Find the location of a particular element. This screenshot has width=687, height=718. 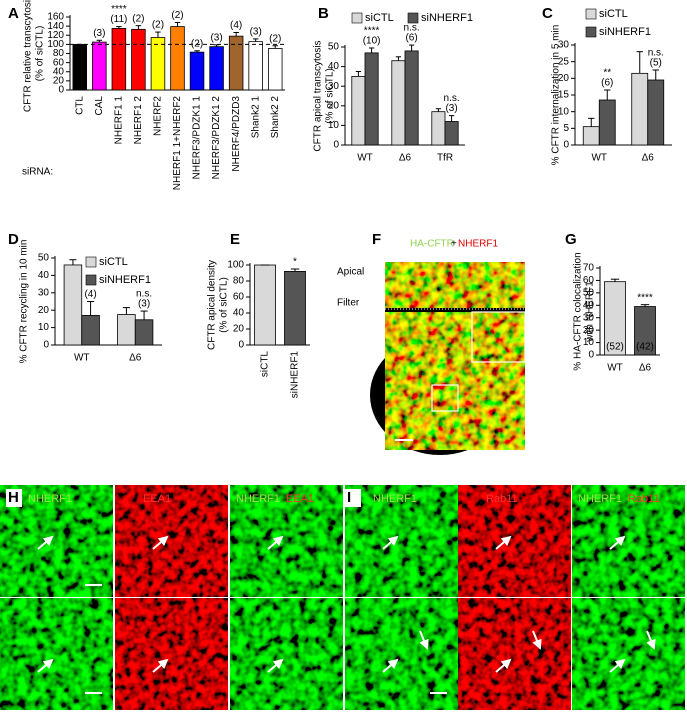

y-axis-label: % HA-CFTR colocalization is located at coordinates (578, 311).